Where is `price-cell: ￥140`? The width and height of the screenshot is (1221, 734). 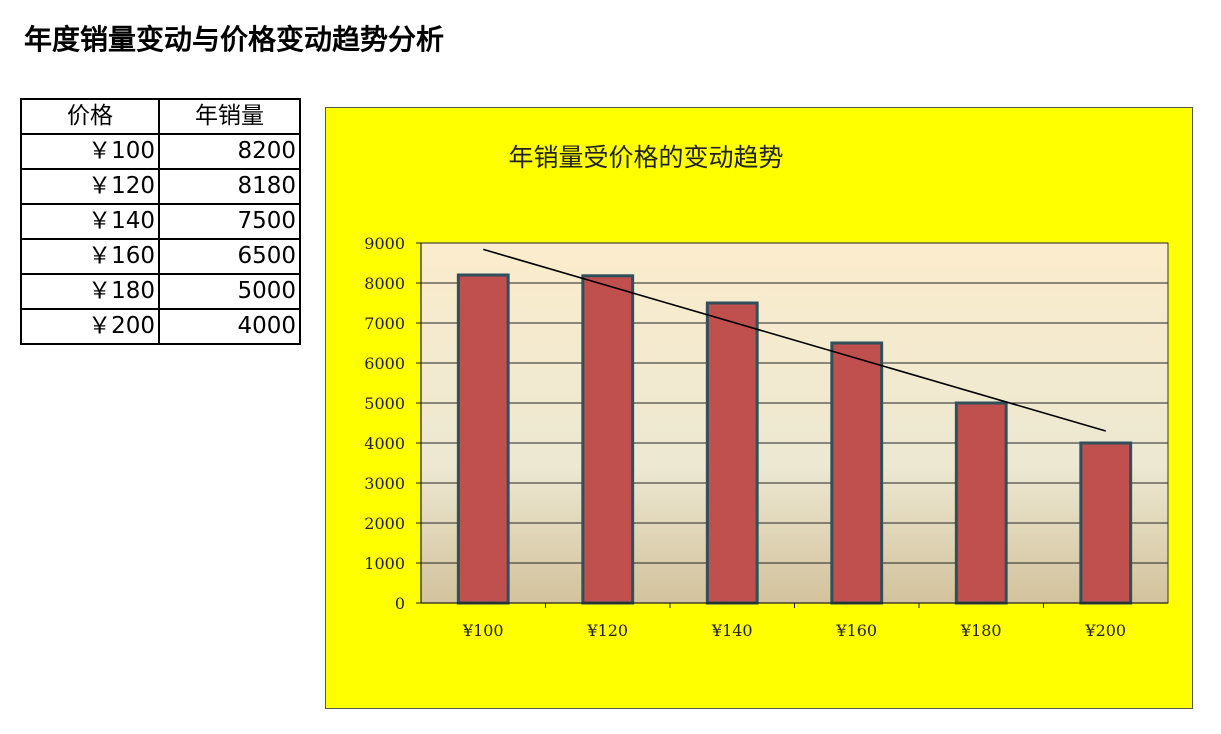
price-cell: ￥140 is located at coordinates (90, 221).